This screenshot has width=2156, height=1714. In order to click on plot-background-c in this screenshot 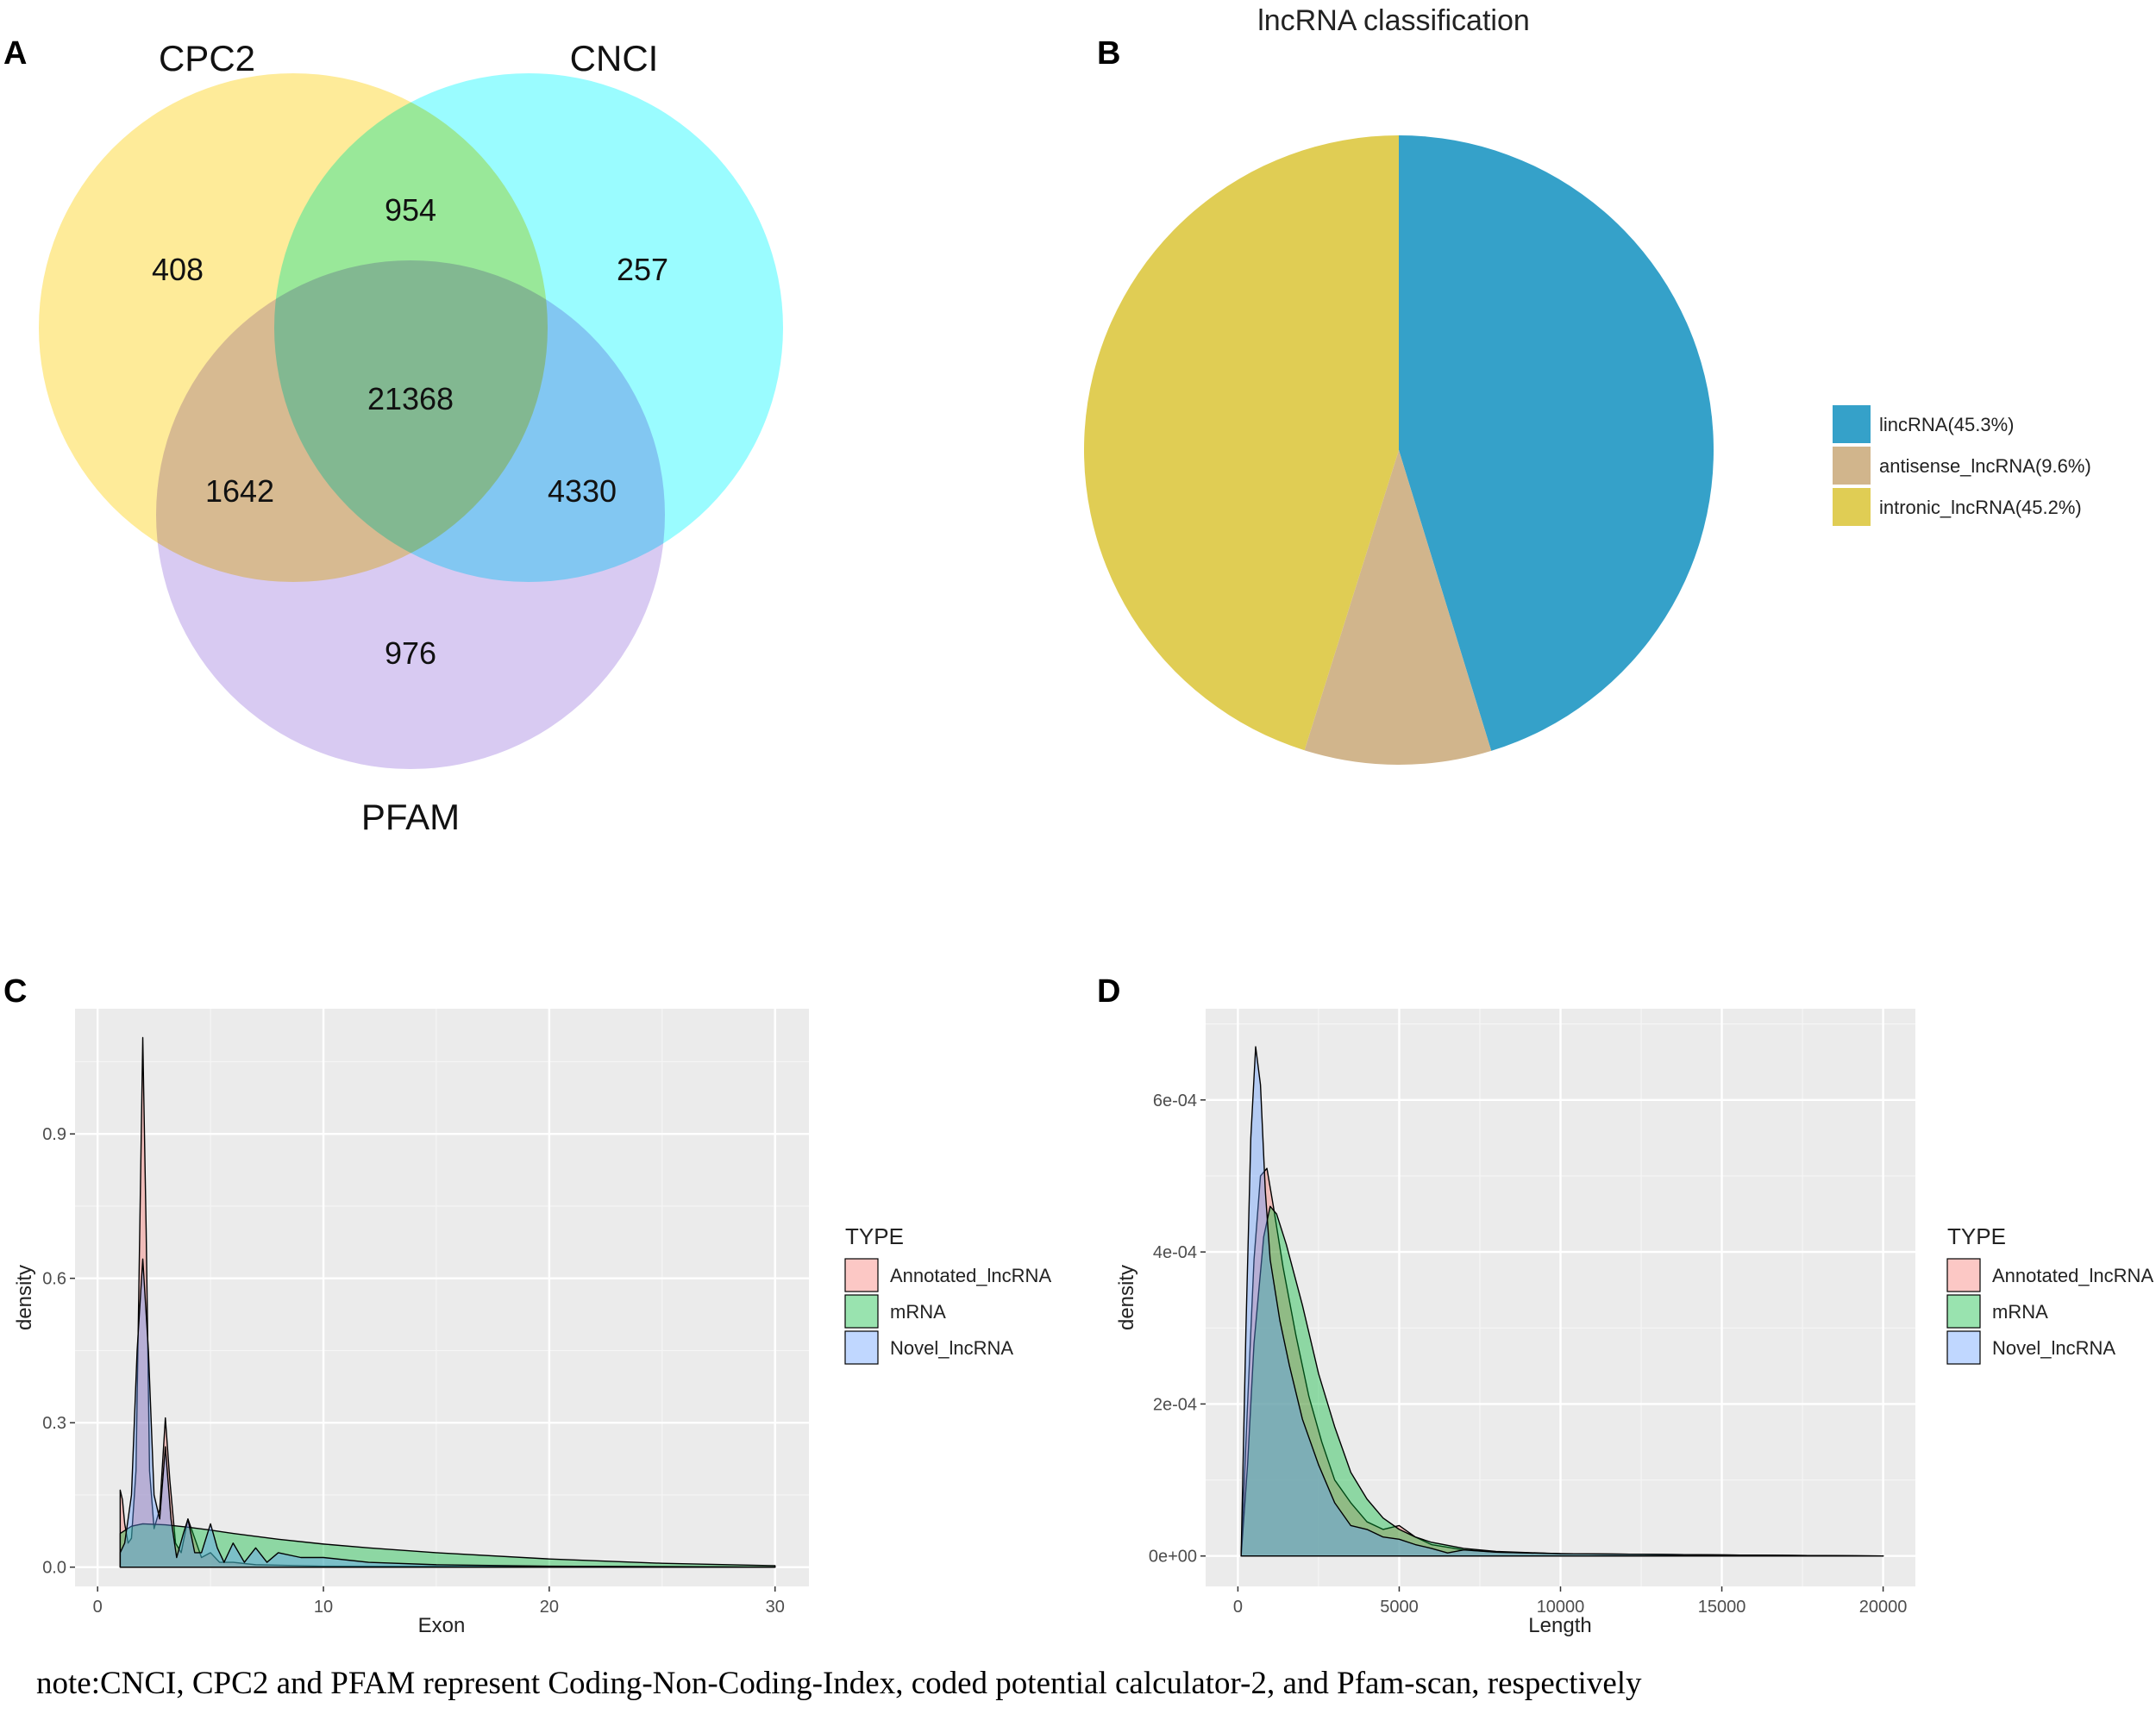, I will do `click(442, 1297)`.